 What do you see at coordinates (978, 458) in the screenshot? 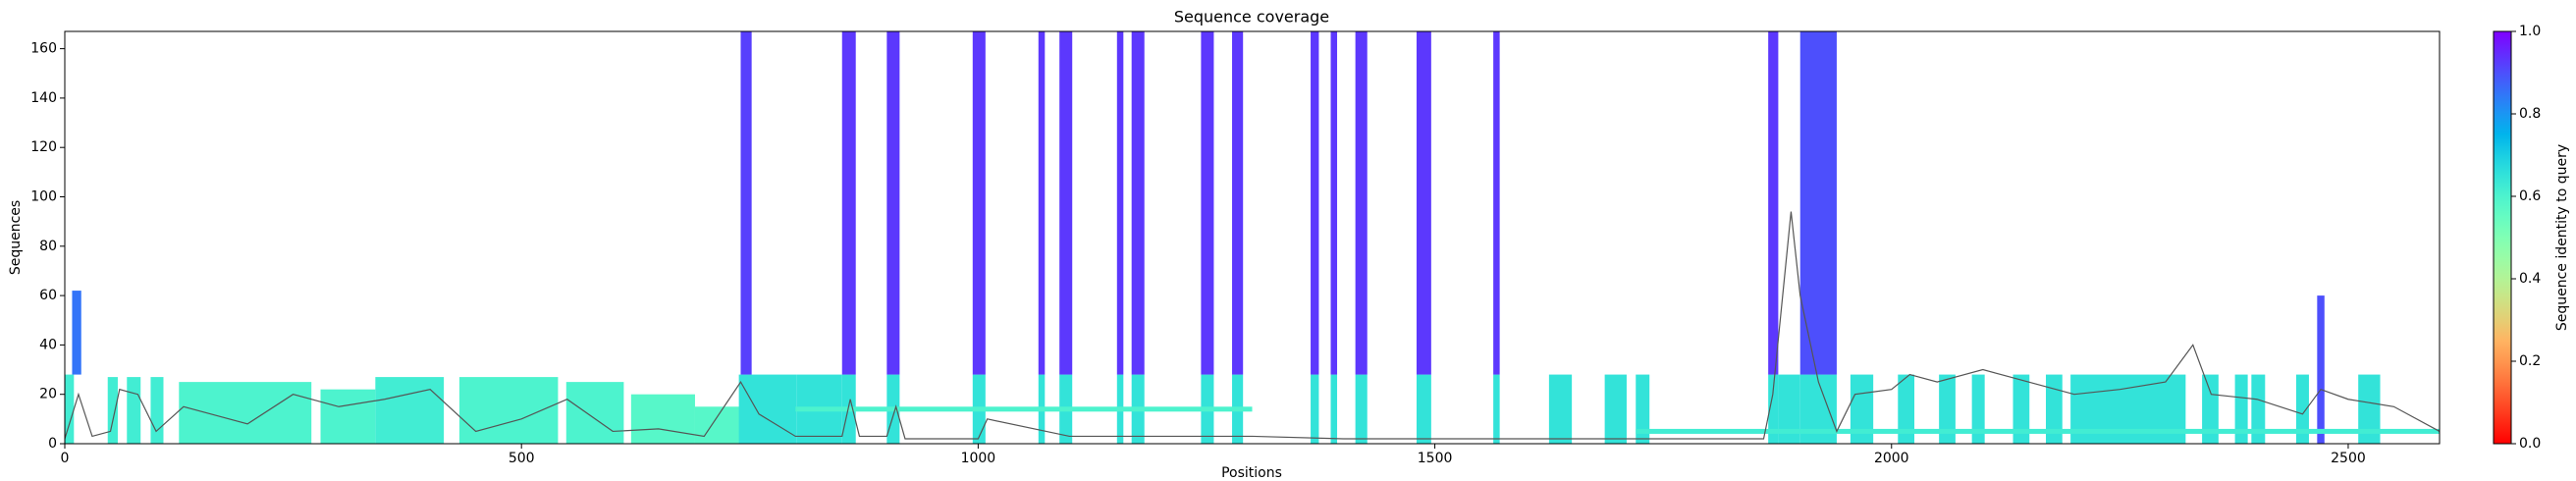
I see `x-tick-label: 1000` at bounding box center [978, 458].